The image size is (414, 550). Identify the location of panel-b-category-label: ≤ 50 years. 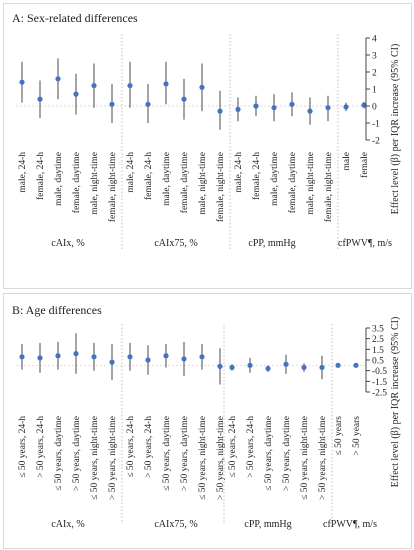
(339, 436).